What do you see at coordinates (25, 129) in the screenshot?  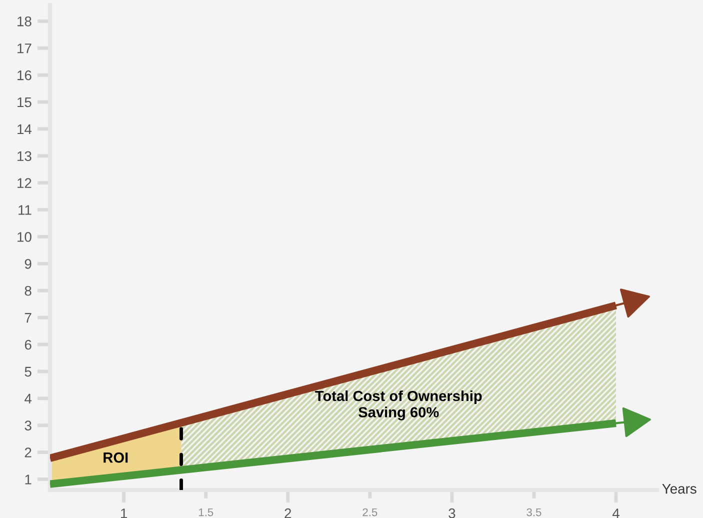 I see `y-tick-label: 14` at bounding box center [25, 129].